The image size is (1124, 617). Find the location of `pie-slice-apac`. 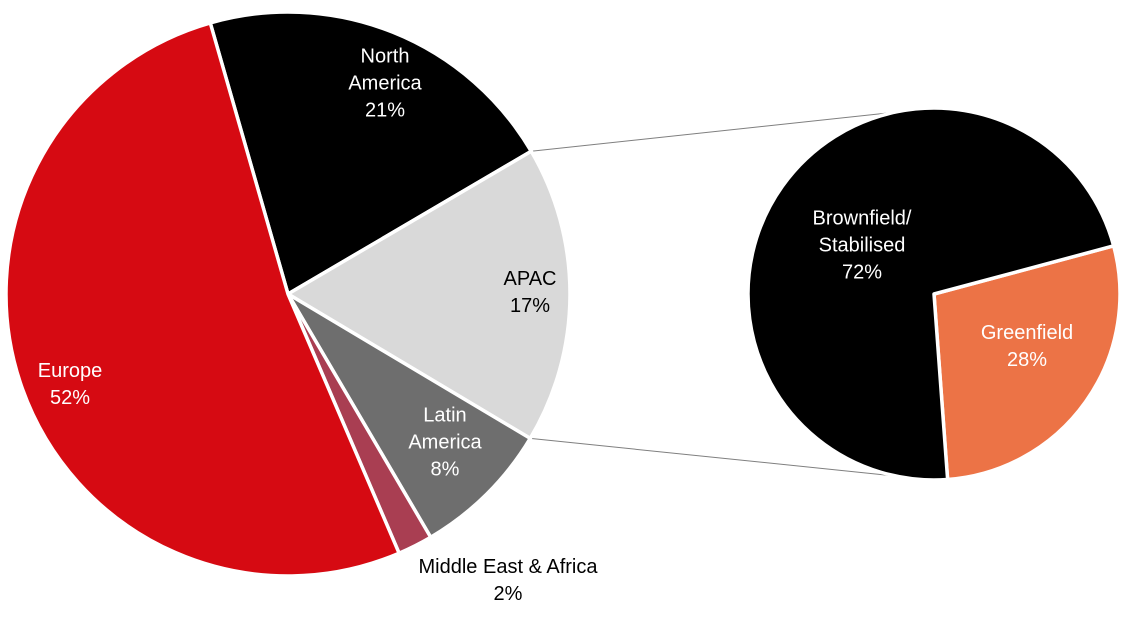

pie-slice-apac is located at coordinates (429, 295).